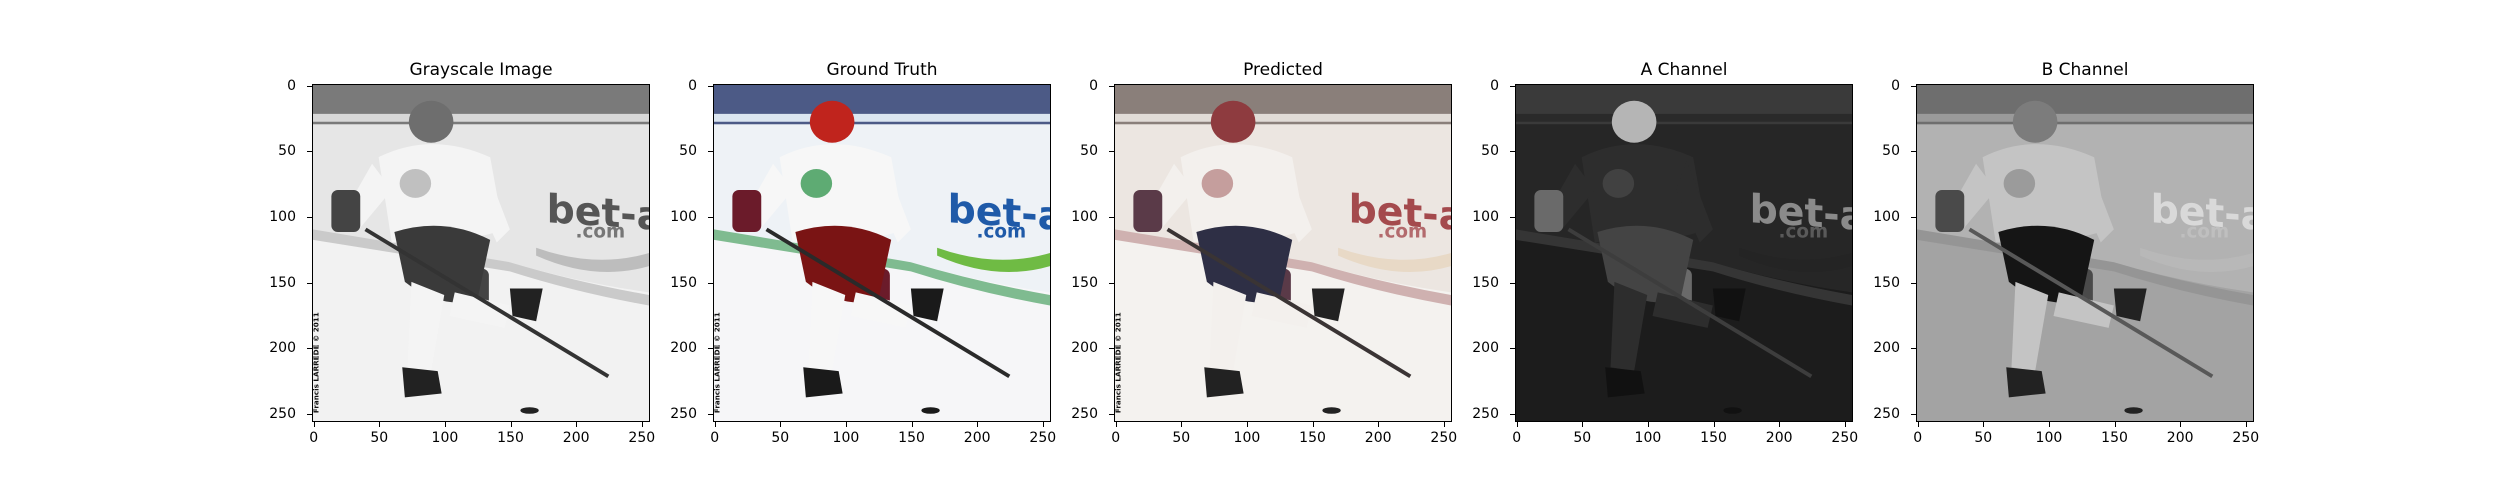 The height and width of the screenshot is (500, 2500). I want to click on panel-title: Ground Truth, so click(882, 70).